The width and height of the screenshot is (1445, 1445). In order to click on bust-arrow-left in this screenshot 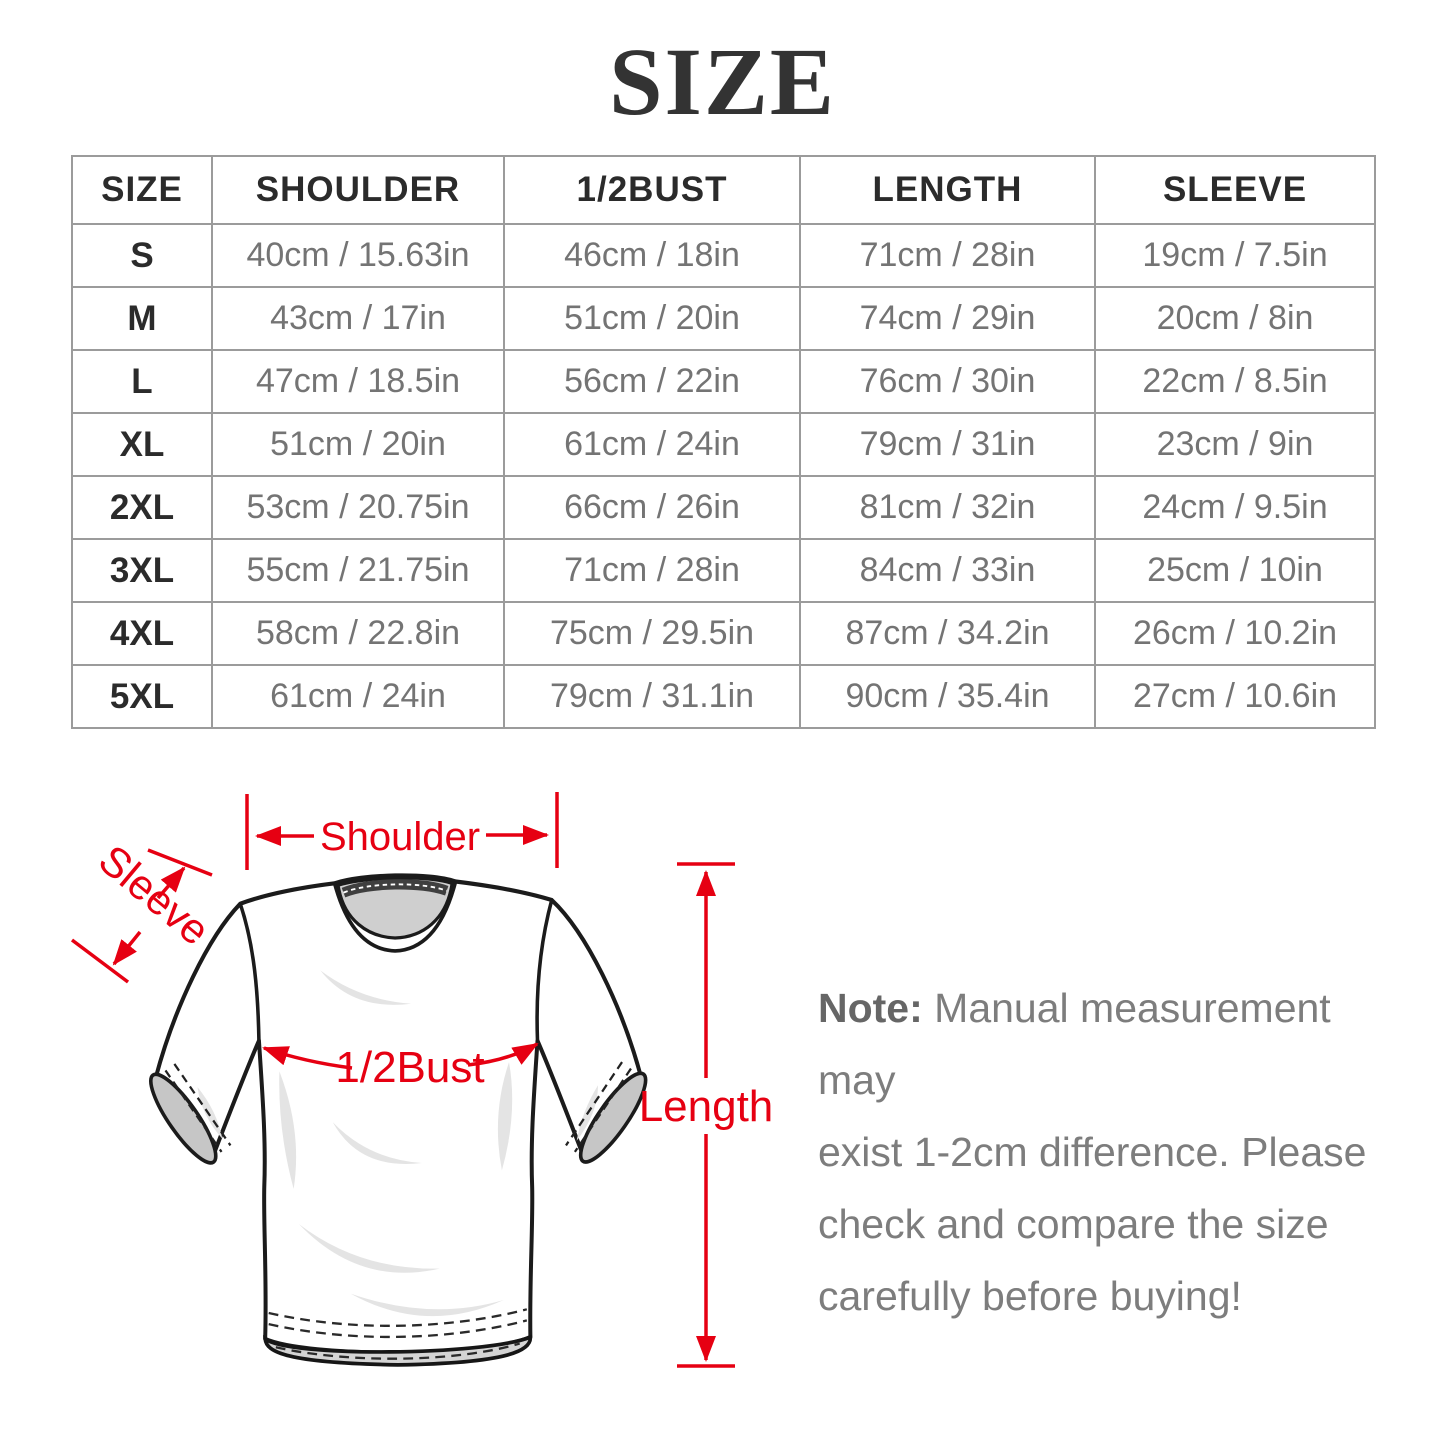, I will do `click(307, 1058)`.